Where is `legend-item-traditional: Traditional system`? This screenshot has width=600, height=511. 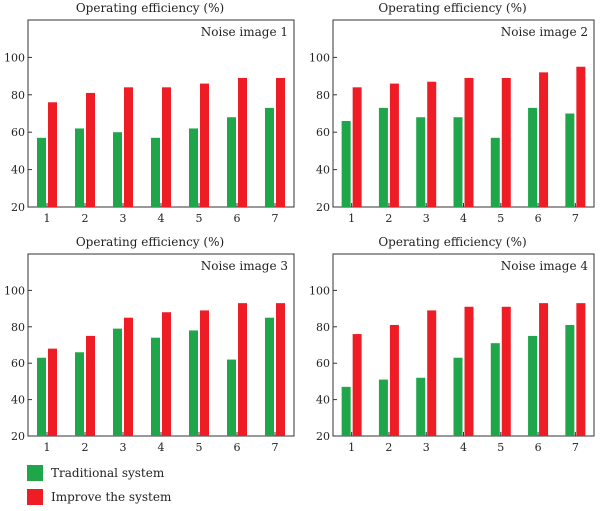 legend-item-traditional: Traditional system is located at coordinates (99, 473).